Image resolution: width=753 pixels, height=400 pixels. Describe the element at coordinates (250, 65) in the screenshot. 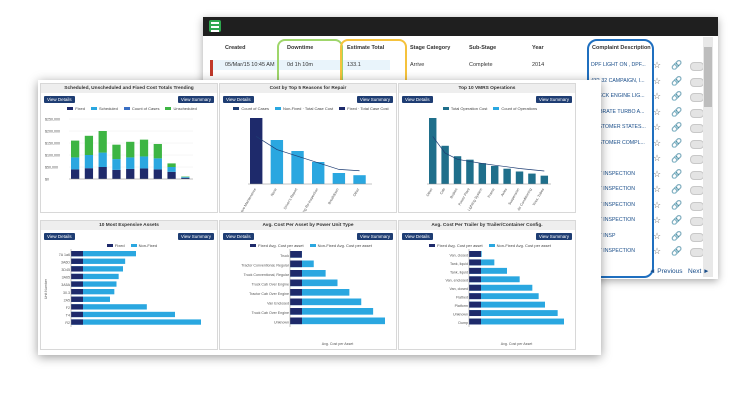

I see `cell-created: 05/Mar/15 10:45 AM` at that location.